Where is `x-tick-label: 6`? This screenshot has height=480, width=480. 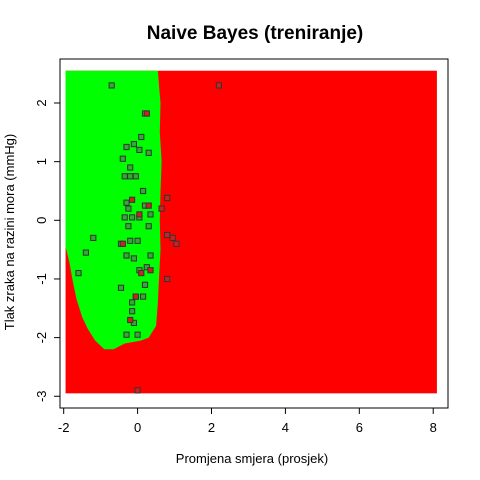
x-tick-label: 6 is located at coordinates (359, 427).